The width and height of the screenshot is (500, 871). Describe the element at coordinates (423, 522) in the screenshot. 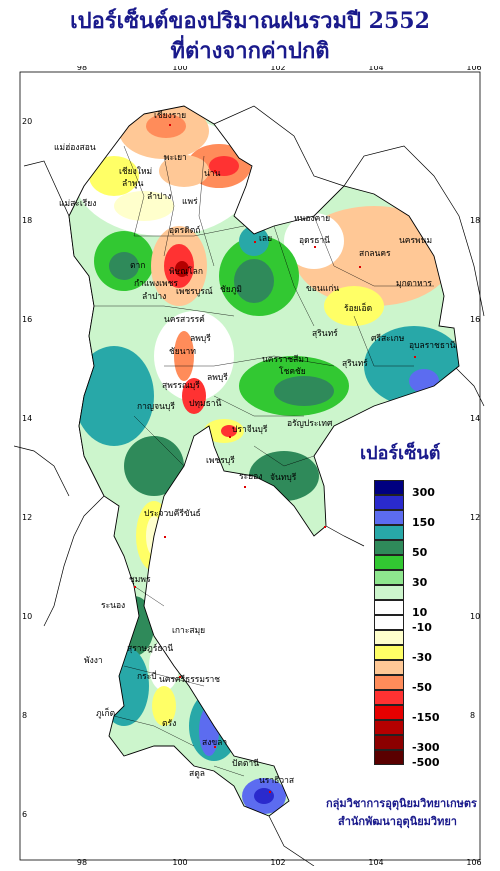

I see `legend-label: 150` at that location.